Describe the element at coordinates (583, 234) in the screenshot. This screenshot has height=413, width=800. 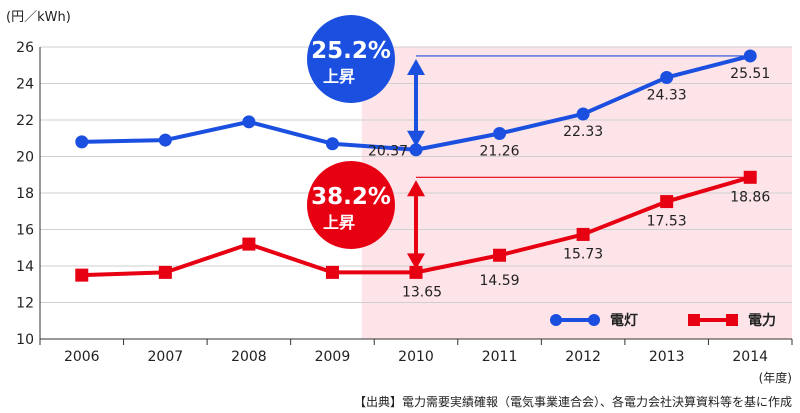
I see `point-1-2012` at that location.